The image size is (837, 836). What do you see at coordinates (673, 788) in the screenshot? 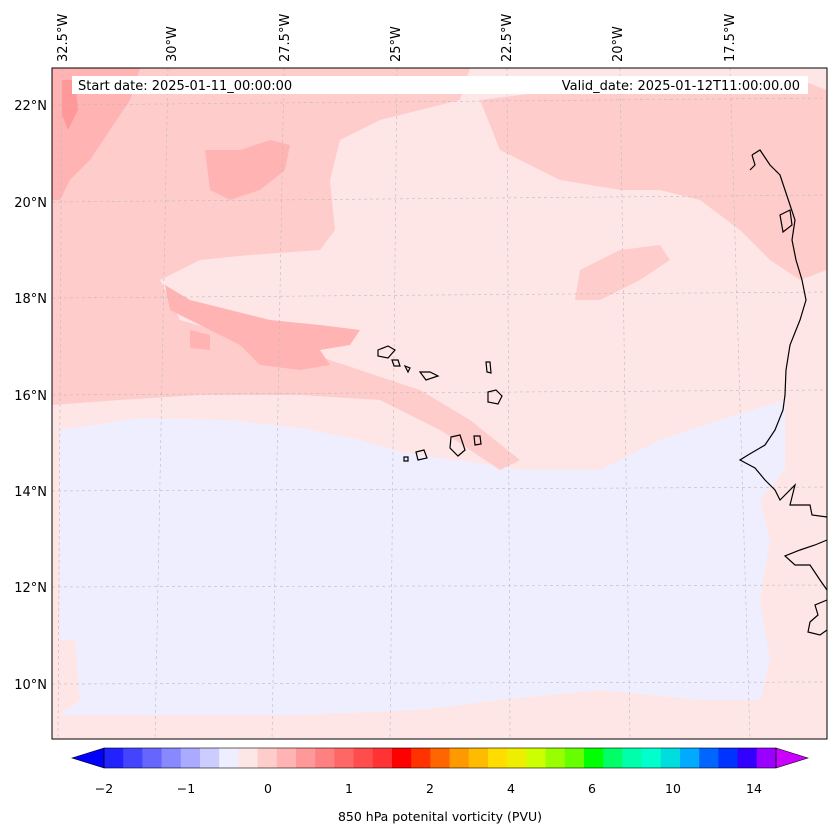
I see `cb-tick-label: 10` at bounding box center [673, 788].